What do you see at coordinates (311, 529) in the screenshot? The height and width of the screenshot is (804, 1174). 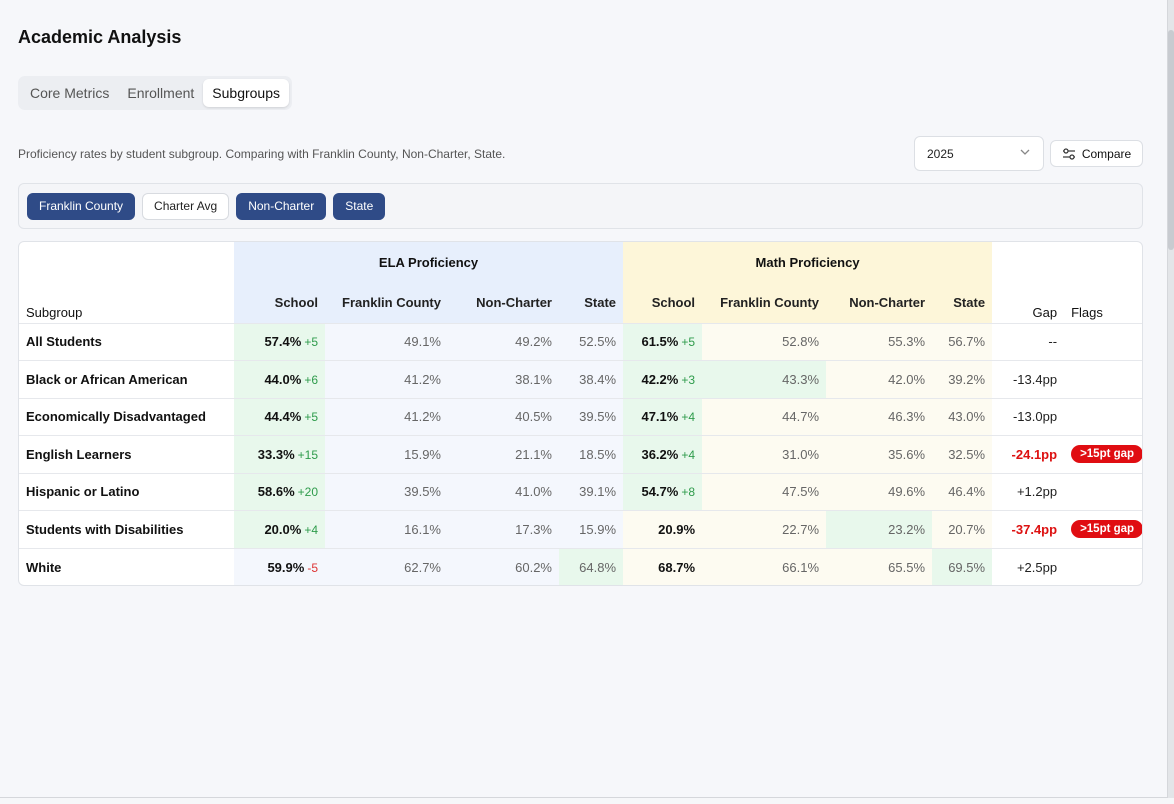 I see `ela-school-delta: +4` at bounding box center [311, 529].